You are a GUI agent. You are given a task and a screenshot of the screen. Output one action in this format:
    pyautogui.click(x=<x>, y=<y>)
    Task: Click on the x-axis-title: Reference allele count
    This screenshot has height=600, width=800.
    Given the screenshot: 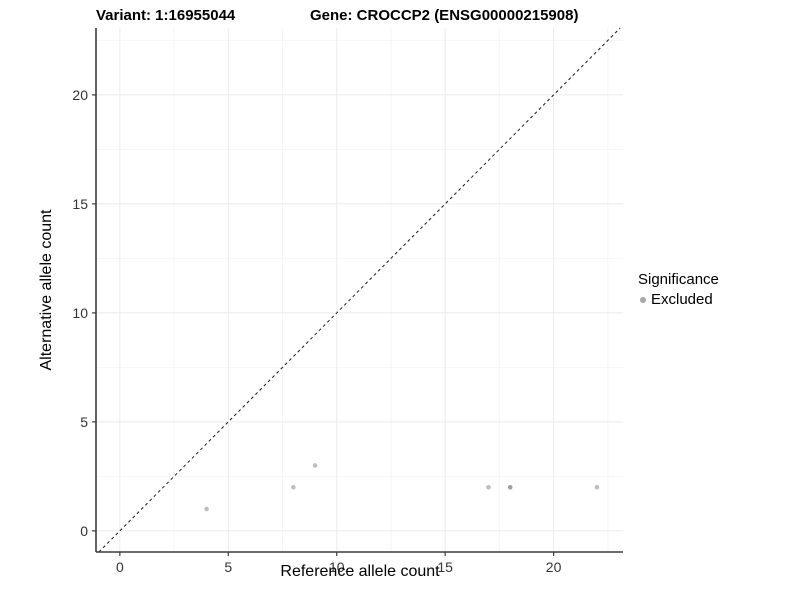 What is the action you would take?
    pyautogui.click(x=360, y=571)
    